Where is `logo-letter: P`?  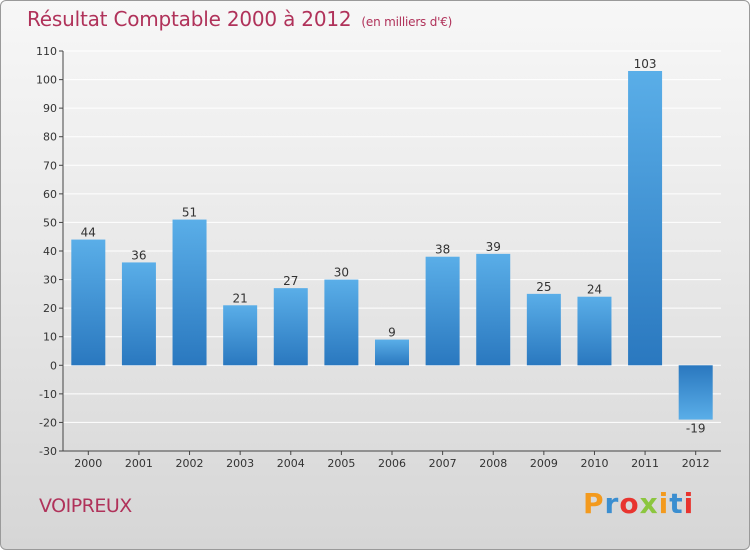 logo-letter: P is located at coordinates (594, 503).